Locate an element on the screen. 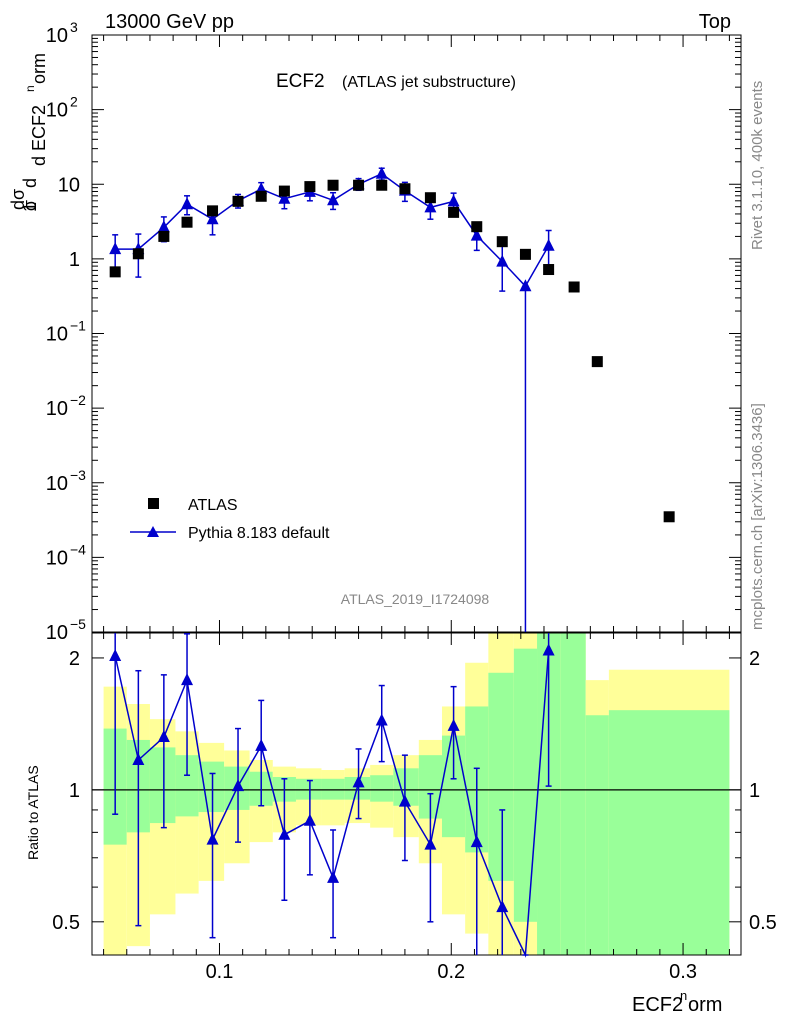 The image size is (786, 1024). ratio-y-tick-label: 1 is located at coordinates (74, 791).